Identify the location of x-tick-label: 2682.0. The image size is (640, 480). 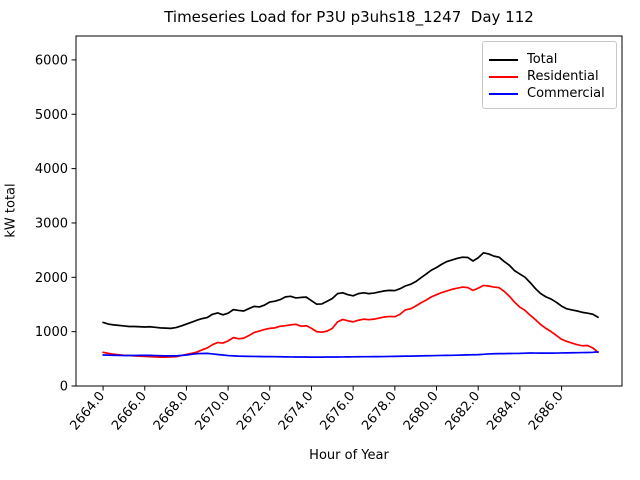
(463, 411).